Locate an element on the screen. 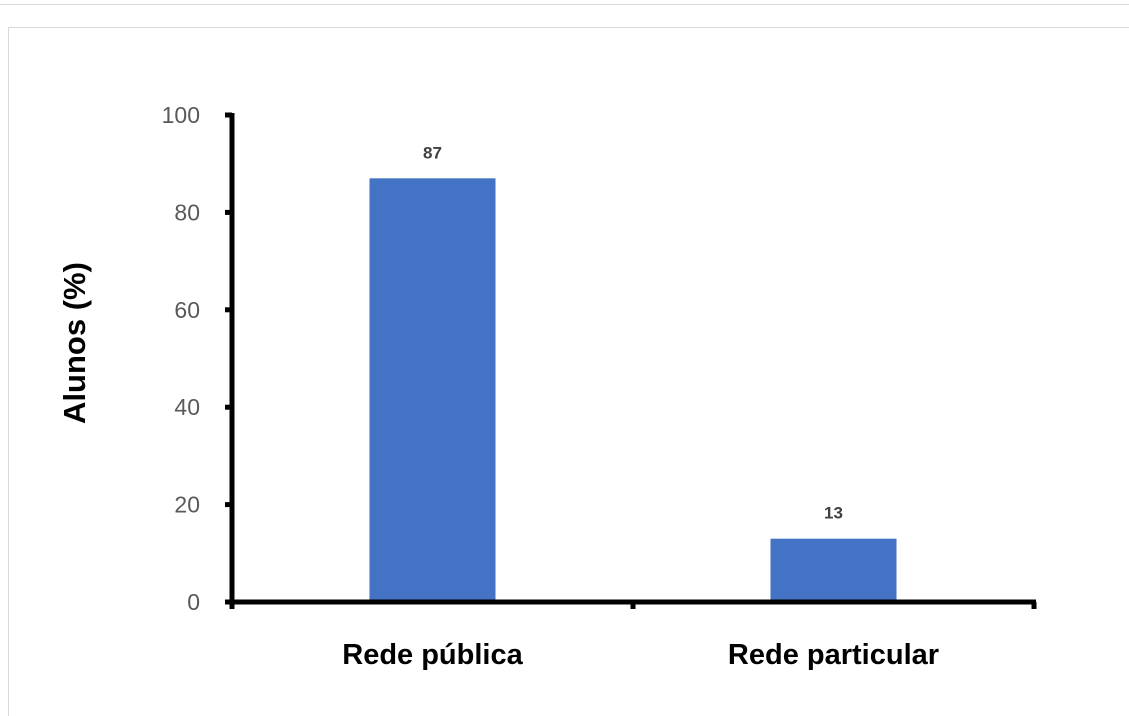 The width and height of the screenshot is (1129, 716). category-label: Rede pública is located at coordinates (432, 655).